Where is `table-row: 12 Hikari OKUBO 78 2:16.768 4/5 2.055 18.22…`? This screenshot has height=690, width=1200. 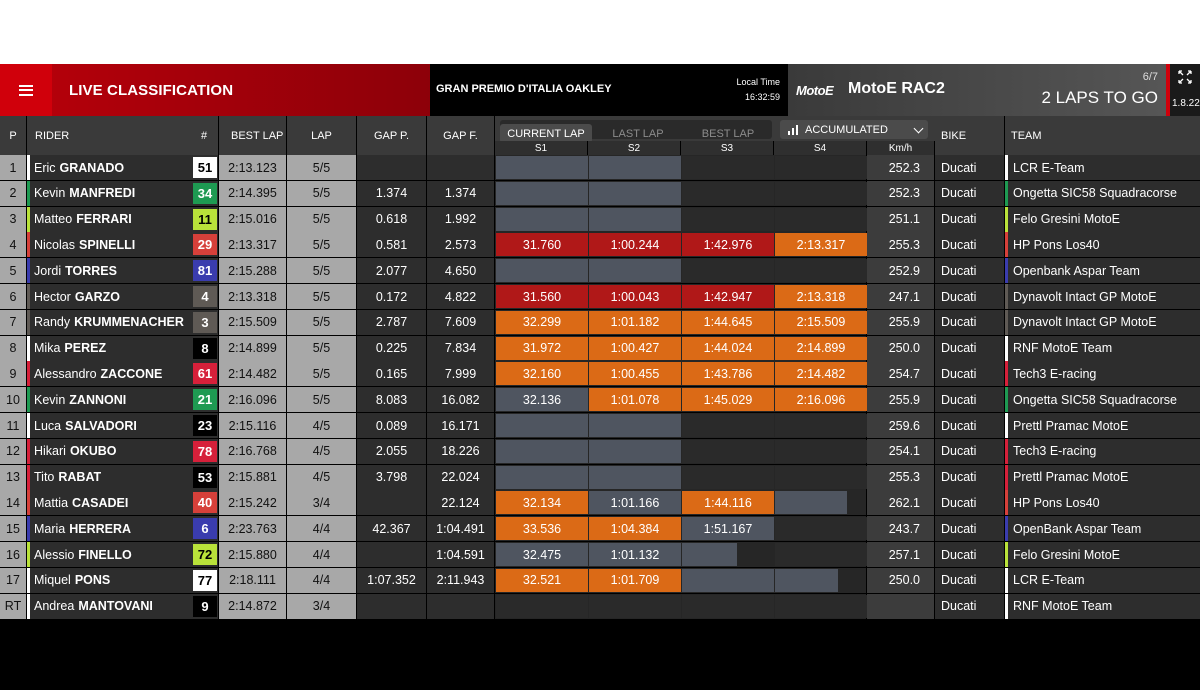
table-row: 12 Hikari OKUBO 78 2:16.768 4/5 2.055 18.22… is located at coordinates (600, 451).